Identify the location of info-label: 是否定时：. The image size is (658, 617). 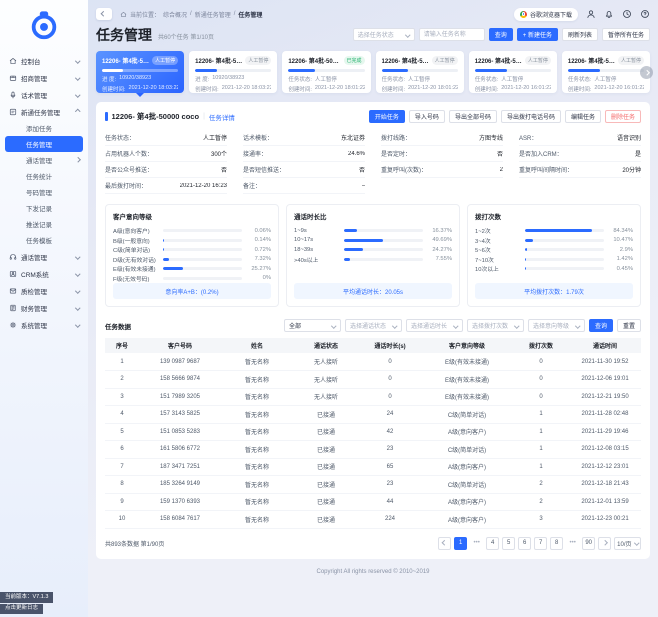
(396, 155).